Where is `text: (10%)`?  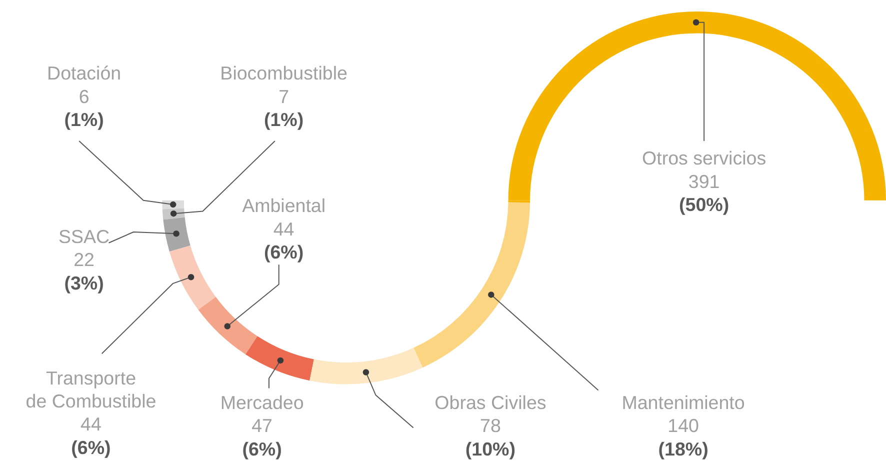 text: (10%) is located at coordinates (490, 449).